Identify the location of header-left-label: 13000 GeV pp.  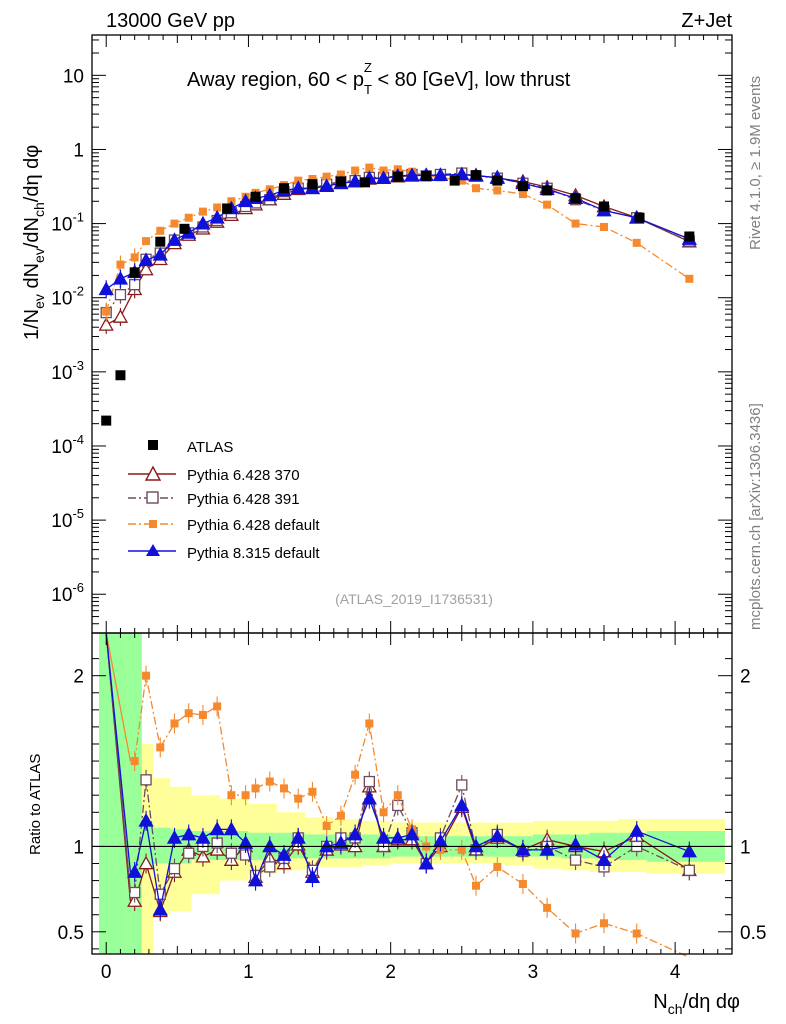
(170, 21).